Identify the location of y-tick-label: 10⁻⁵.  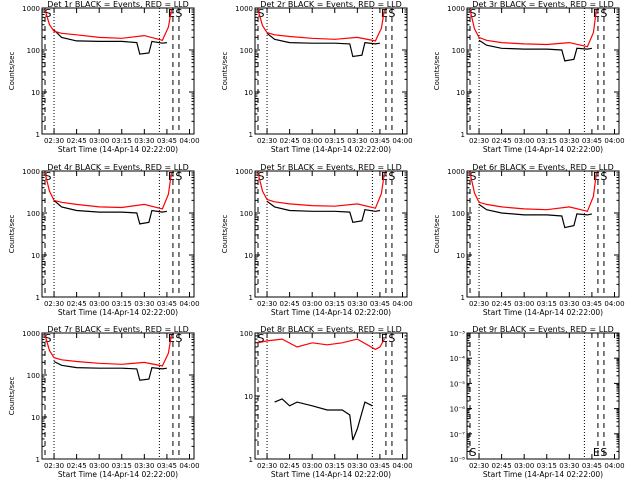
(458, 384).